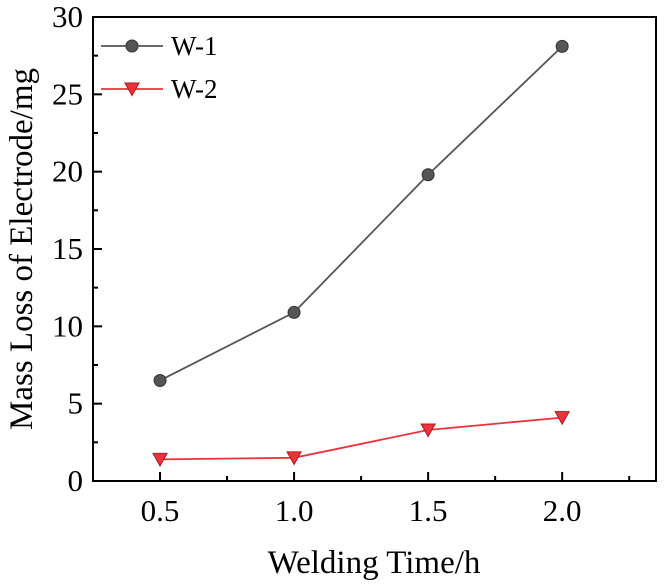 The image size is (671, 586). I want to click on x-tick-label: 1.0, so click(294, 510).